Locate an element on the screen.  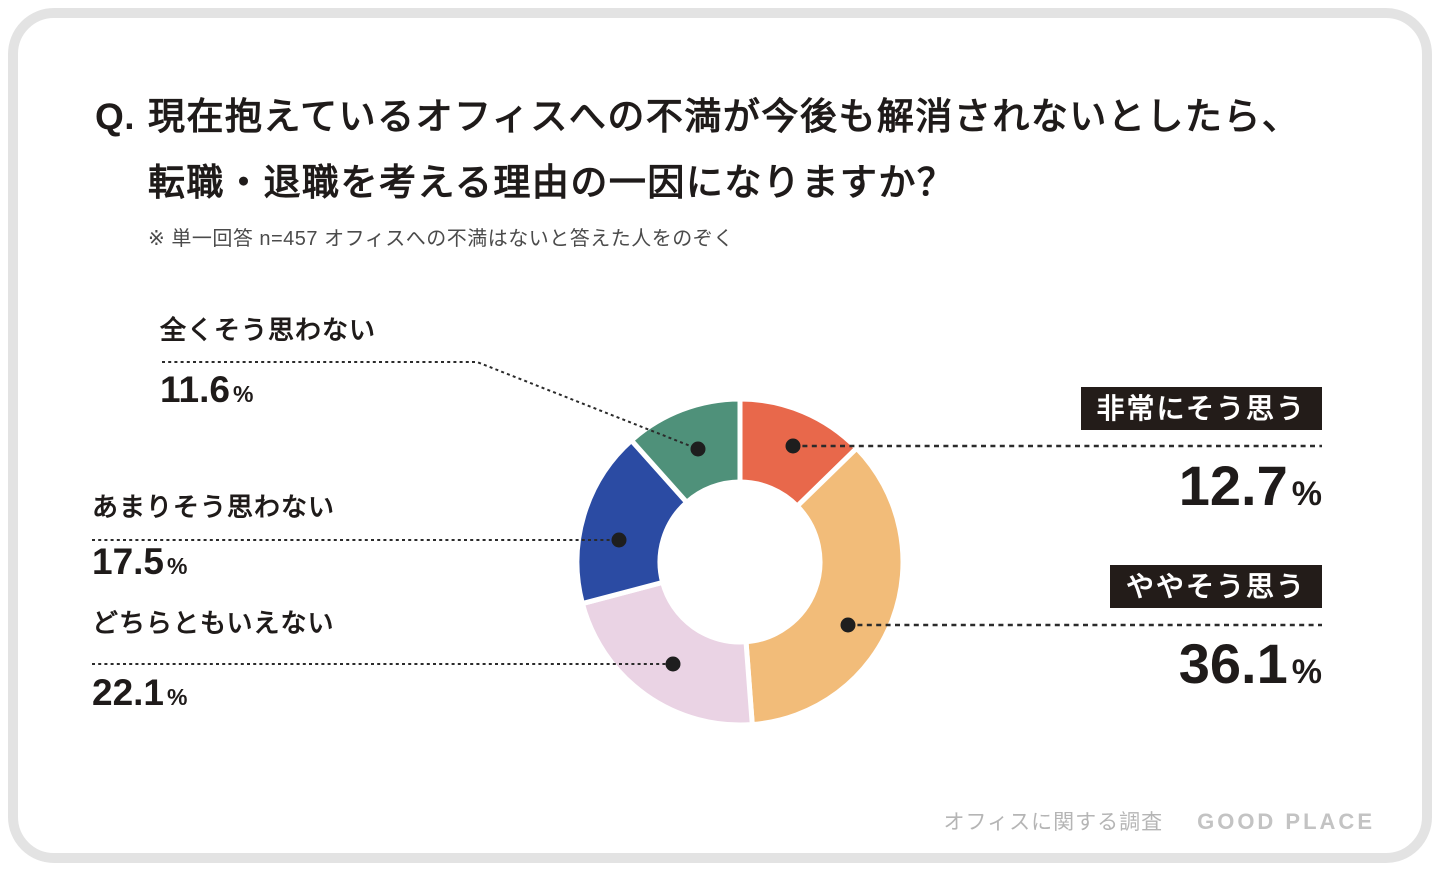
dot-somewhat-agree is located at coordinates (848, 625).